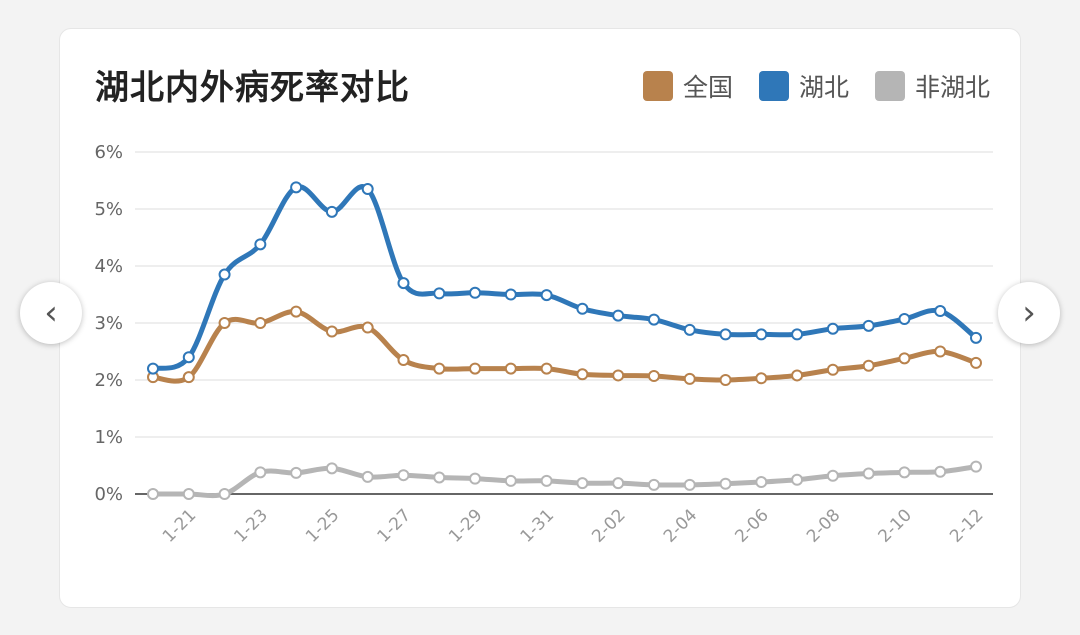  I want to click on legend-item-national: 全国, so click(687, 86).